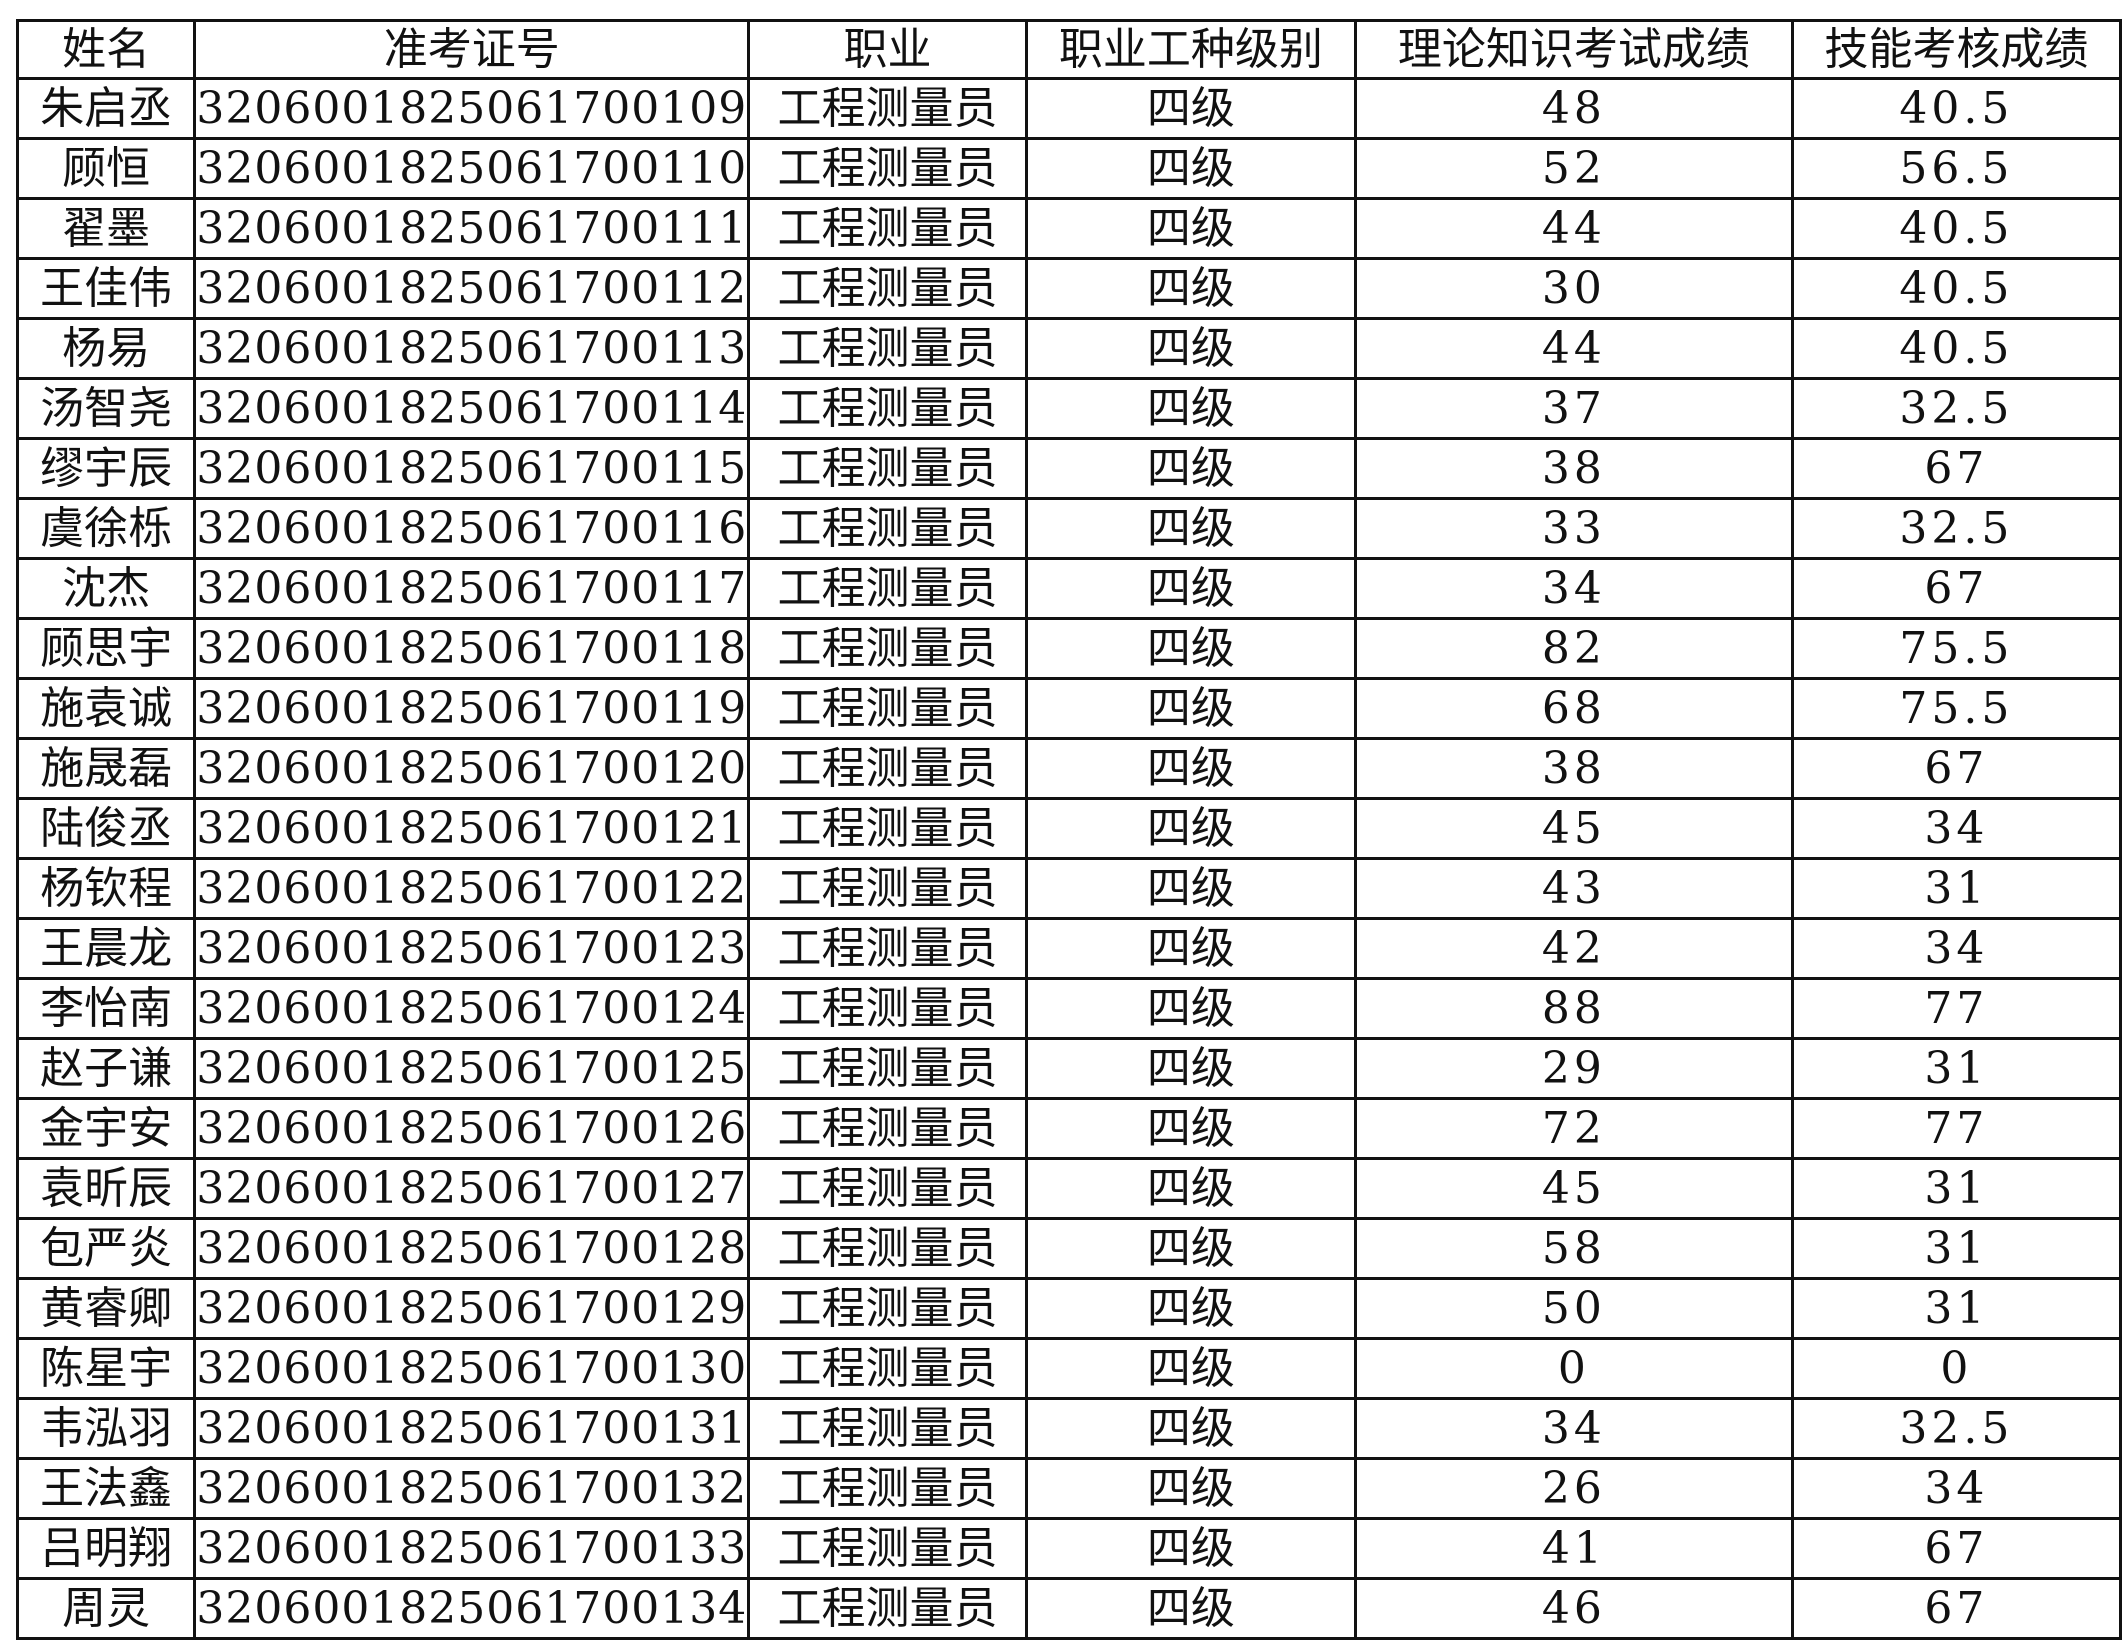 The width and height of the screenshot is (2122, 1652). What do you see at coordinates (106, 49) in the screenshot?
I see `header-name: 姓名` at bounding box center [106, 49].